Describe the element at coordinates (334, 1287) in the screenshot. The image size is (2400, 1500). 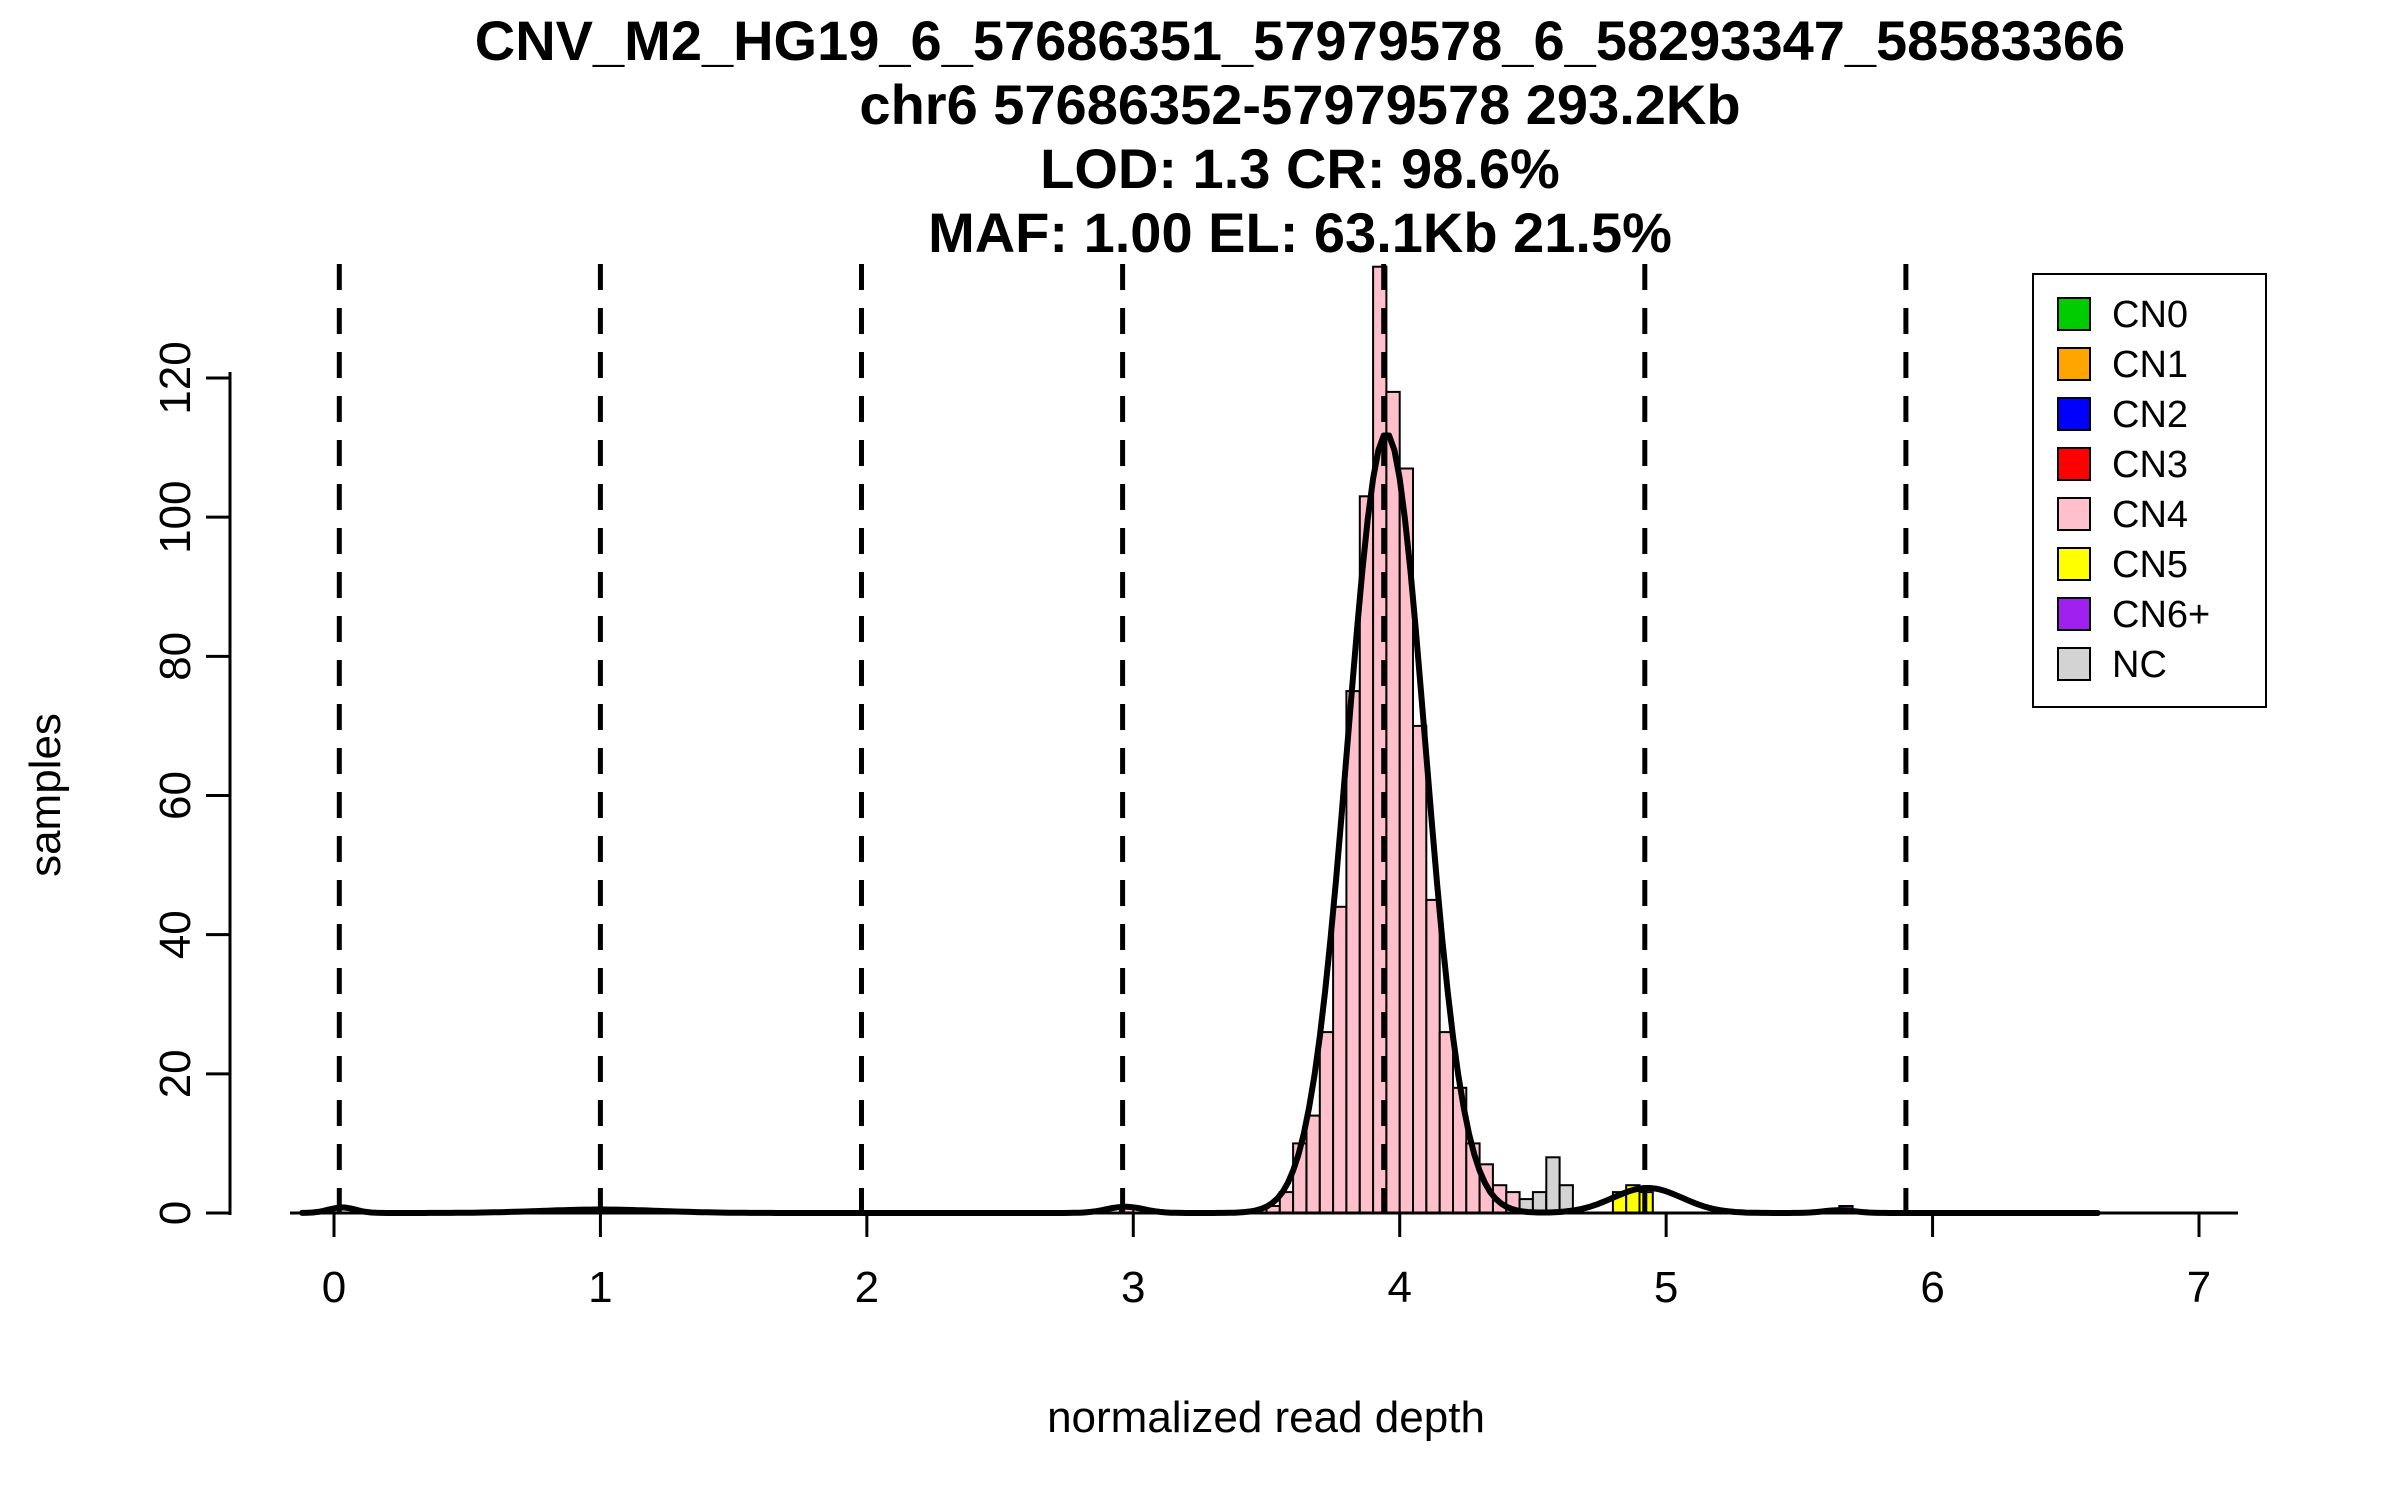
I see `x-tick-label: 0` at that location.